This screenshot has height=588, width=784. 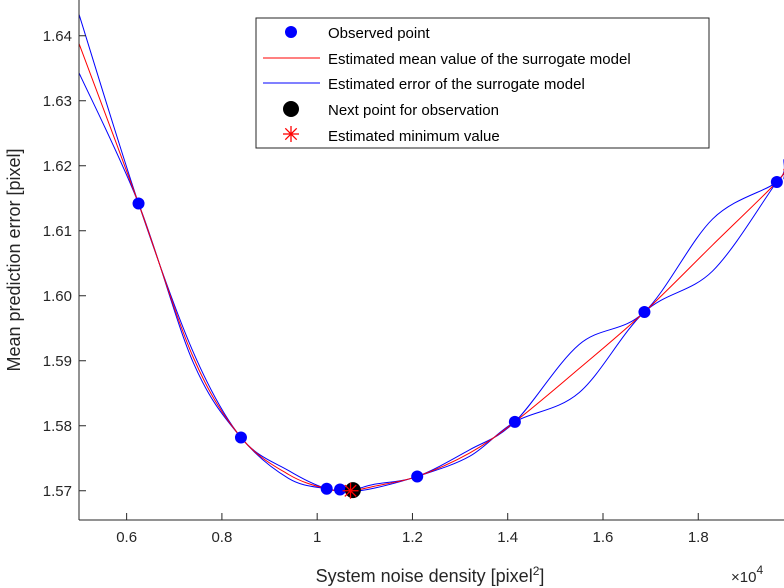 I want to click on legend-observed-marker, so click(x=291, y=32).